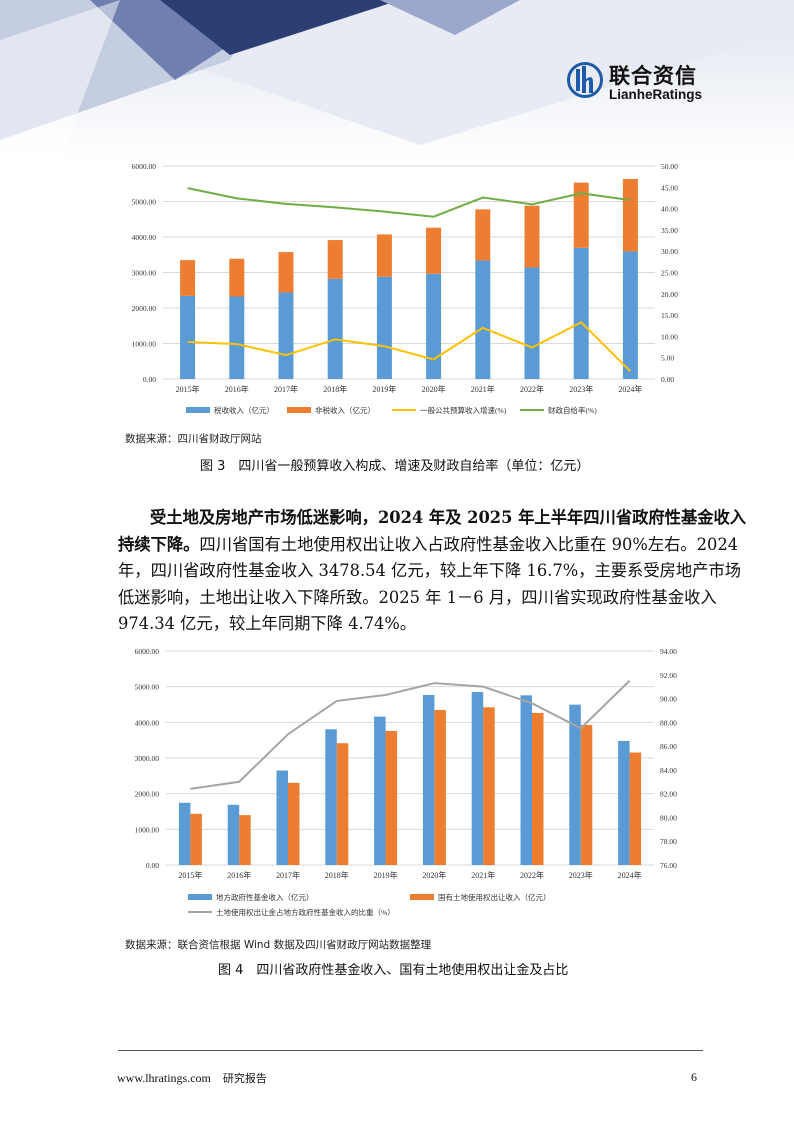 Image resolution: width=794 pixels, height=1123 pixels. What do you see at coordinates (669, 273) in the screenshot?
I see `y-right-tick-label: 25.00` at bounding box center [669, 273].